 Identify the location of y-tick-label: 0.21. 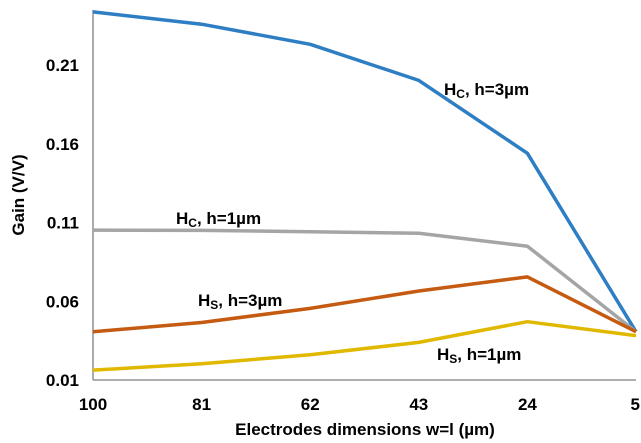
(62, 65).